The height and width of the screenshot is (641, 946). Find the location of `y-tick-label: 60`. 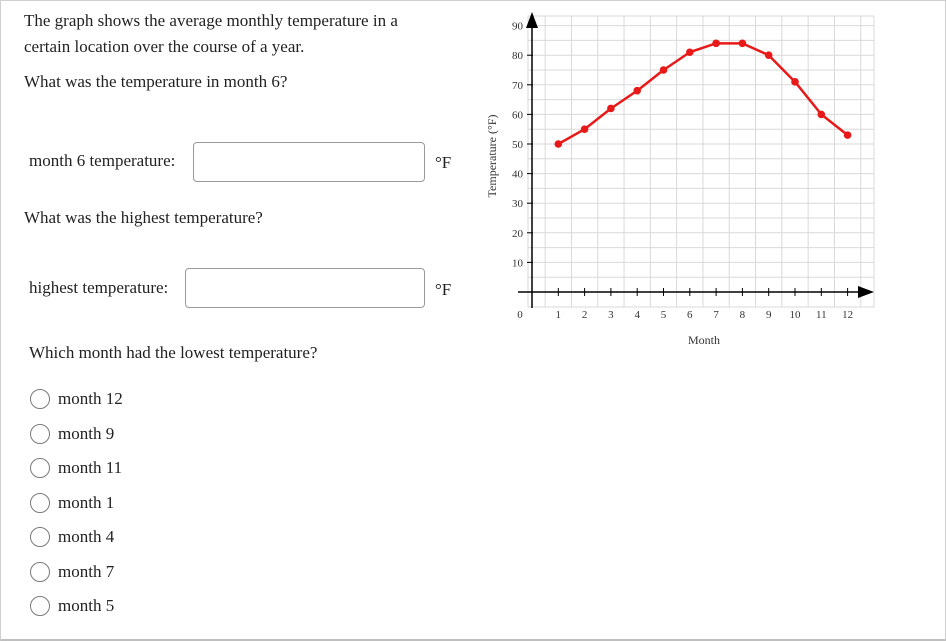

y-tick-label: 60 is located at coordinates (518, 115).